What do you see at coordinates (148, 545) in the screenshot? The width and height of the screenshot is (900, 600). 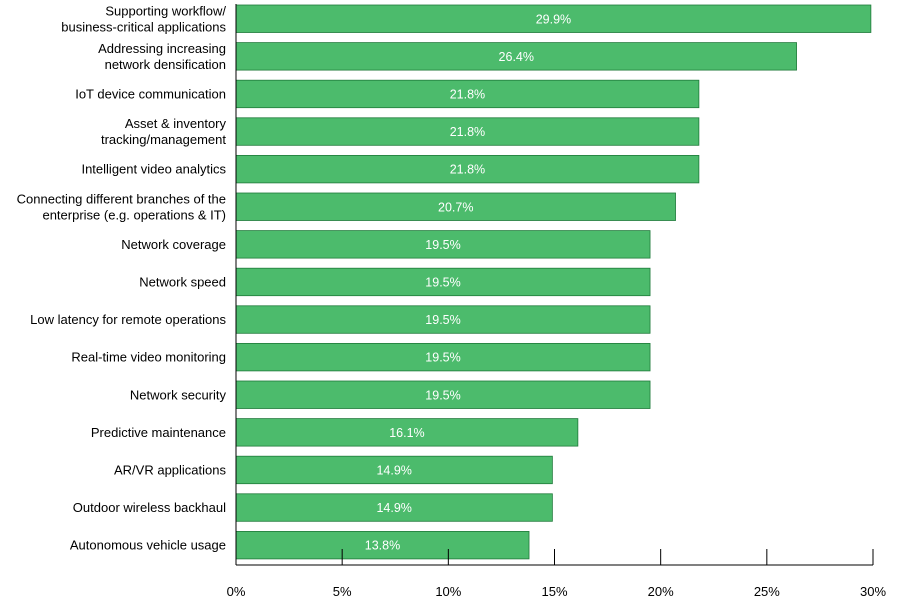 I see `category-label: Autonomous vehicle usage` at bounding box center [148, 545].